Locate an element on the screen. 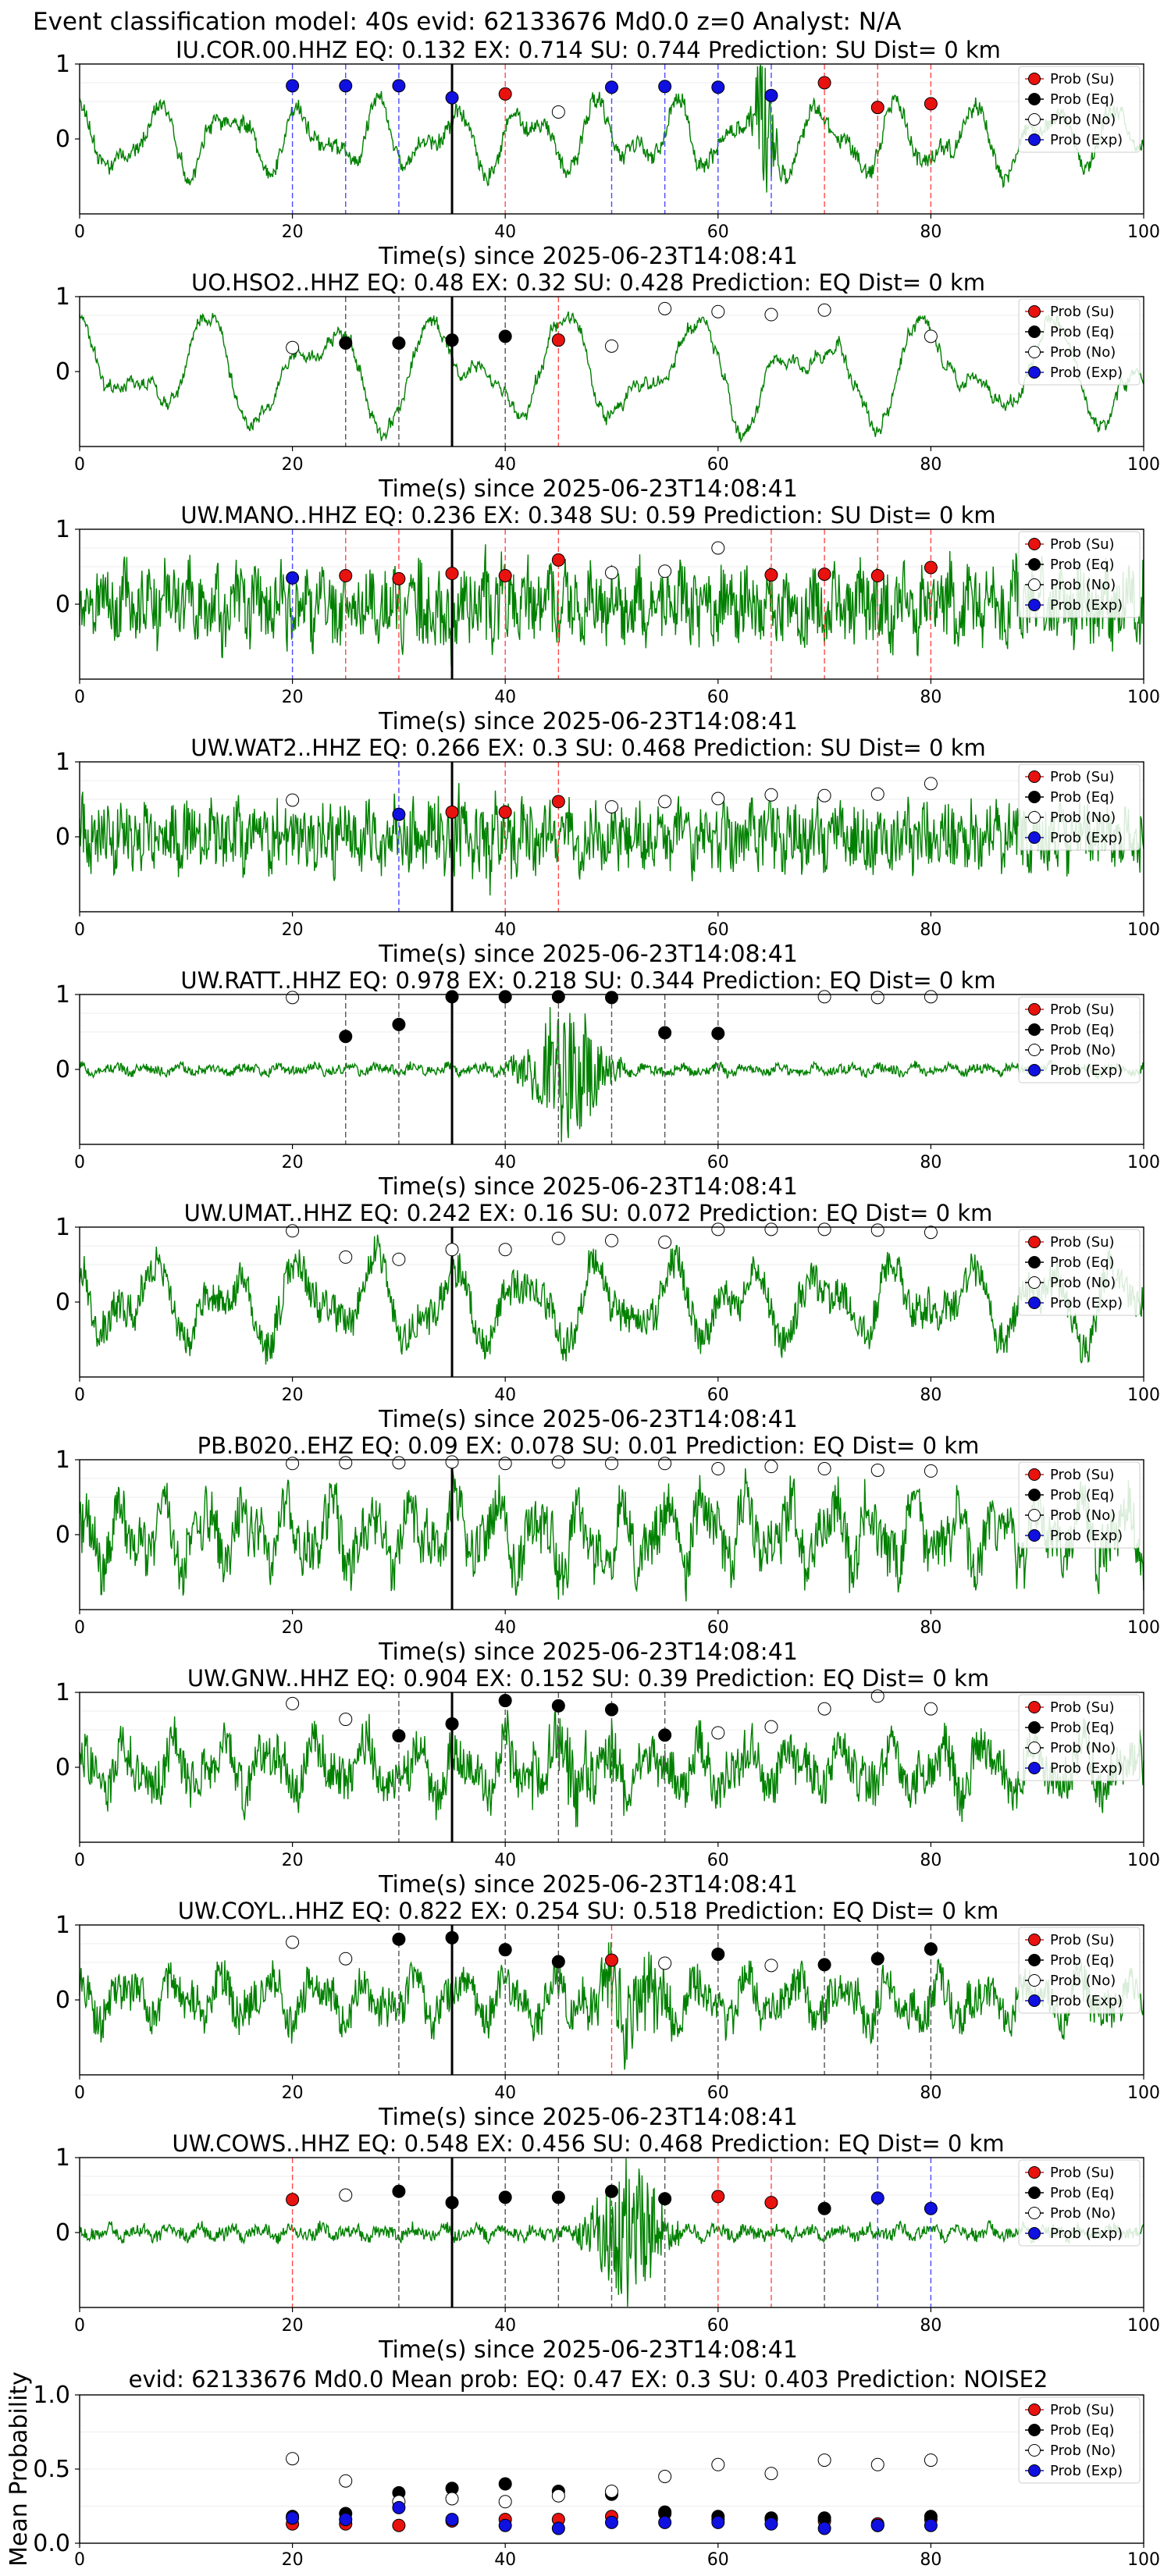  legend-label-no: Prob (No) is located at coordinates (1083, 1050).